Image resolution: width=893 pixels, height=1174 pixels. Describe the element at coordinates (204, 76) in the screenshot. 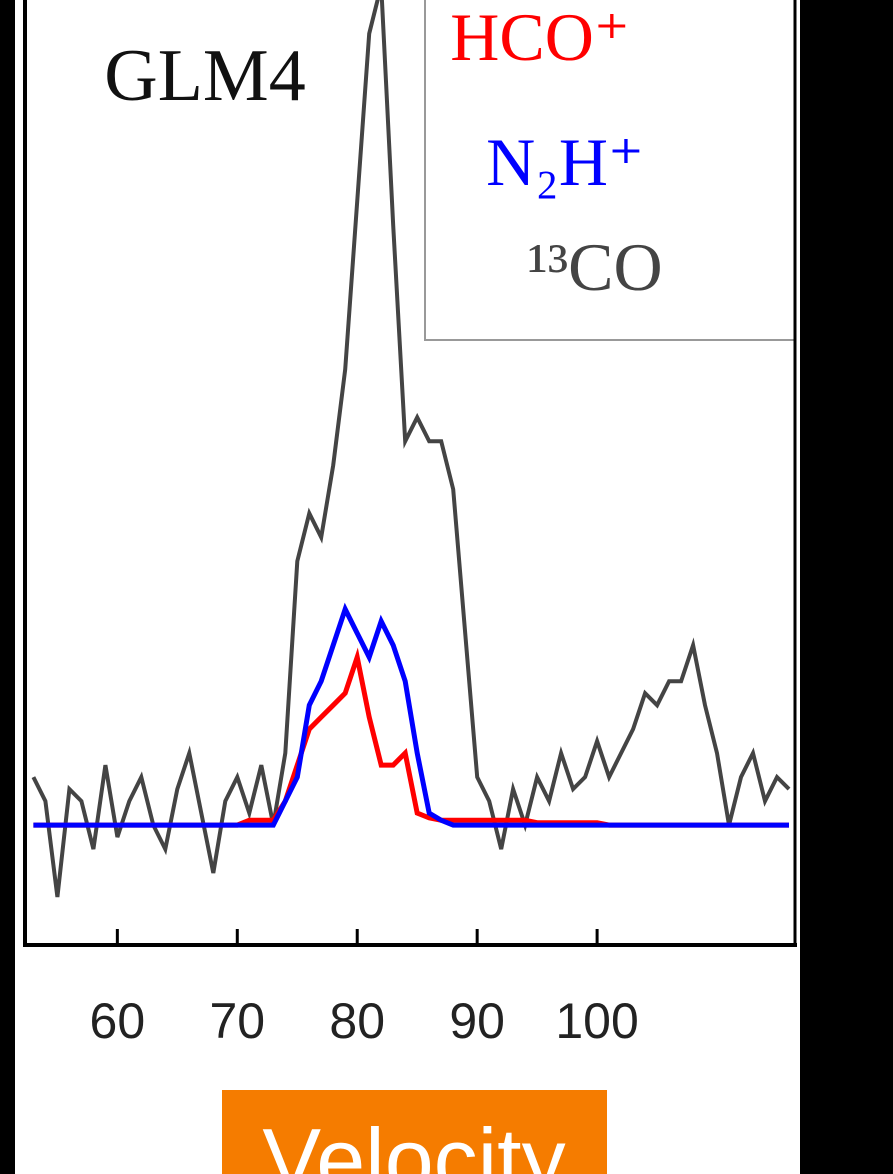

I see `annotation: GLM4` at that location.